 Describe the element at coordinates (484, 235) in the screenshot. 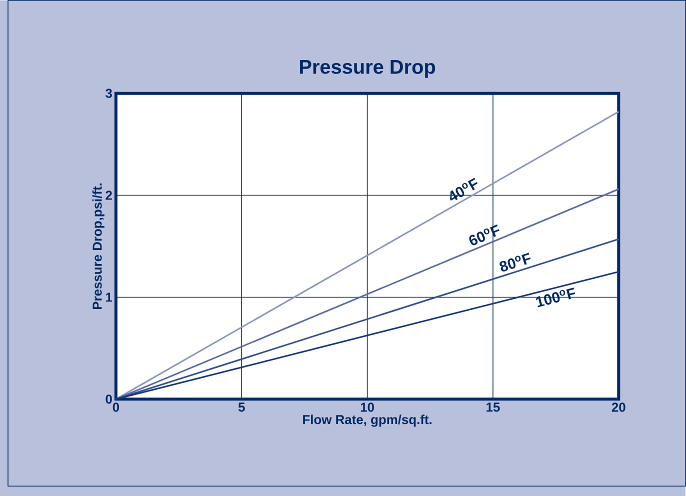

I see `text: 60$^{o}$F` at that location.